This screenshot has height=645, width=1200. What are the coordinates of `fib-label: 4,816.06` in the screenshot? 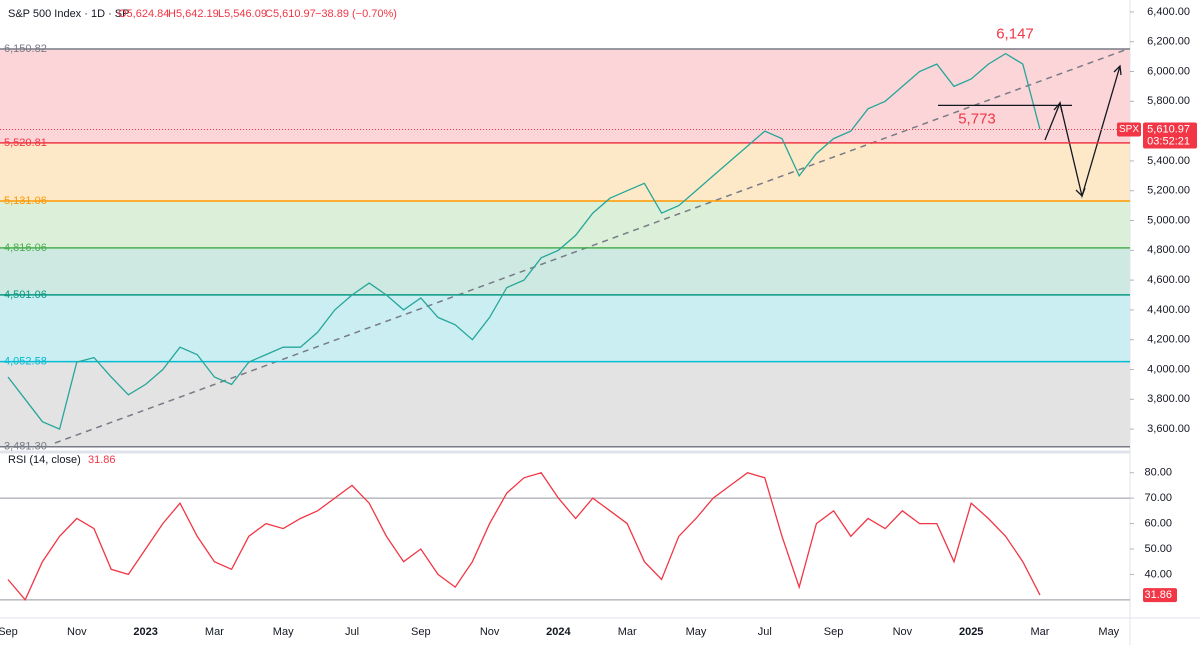 It's located at (25, 248).